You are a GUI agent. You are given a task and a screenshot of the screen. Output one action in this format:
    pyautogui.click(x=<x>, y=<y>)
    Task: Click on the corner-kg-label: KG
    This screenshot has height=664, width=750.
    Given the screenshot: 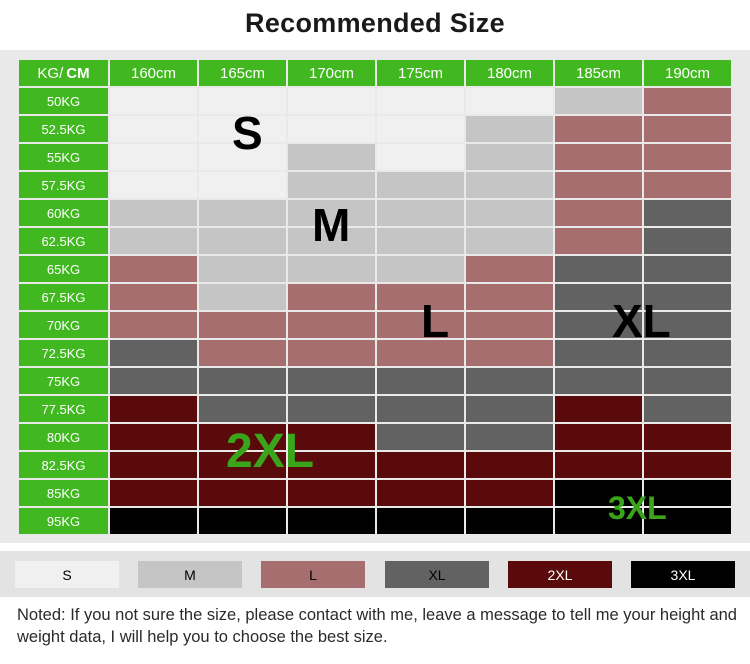 What is the action you would take?
    pyautogui.click(x=48, y=73)
    